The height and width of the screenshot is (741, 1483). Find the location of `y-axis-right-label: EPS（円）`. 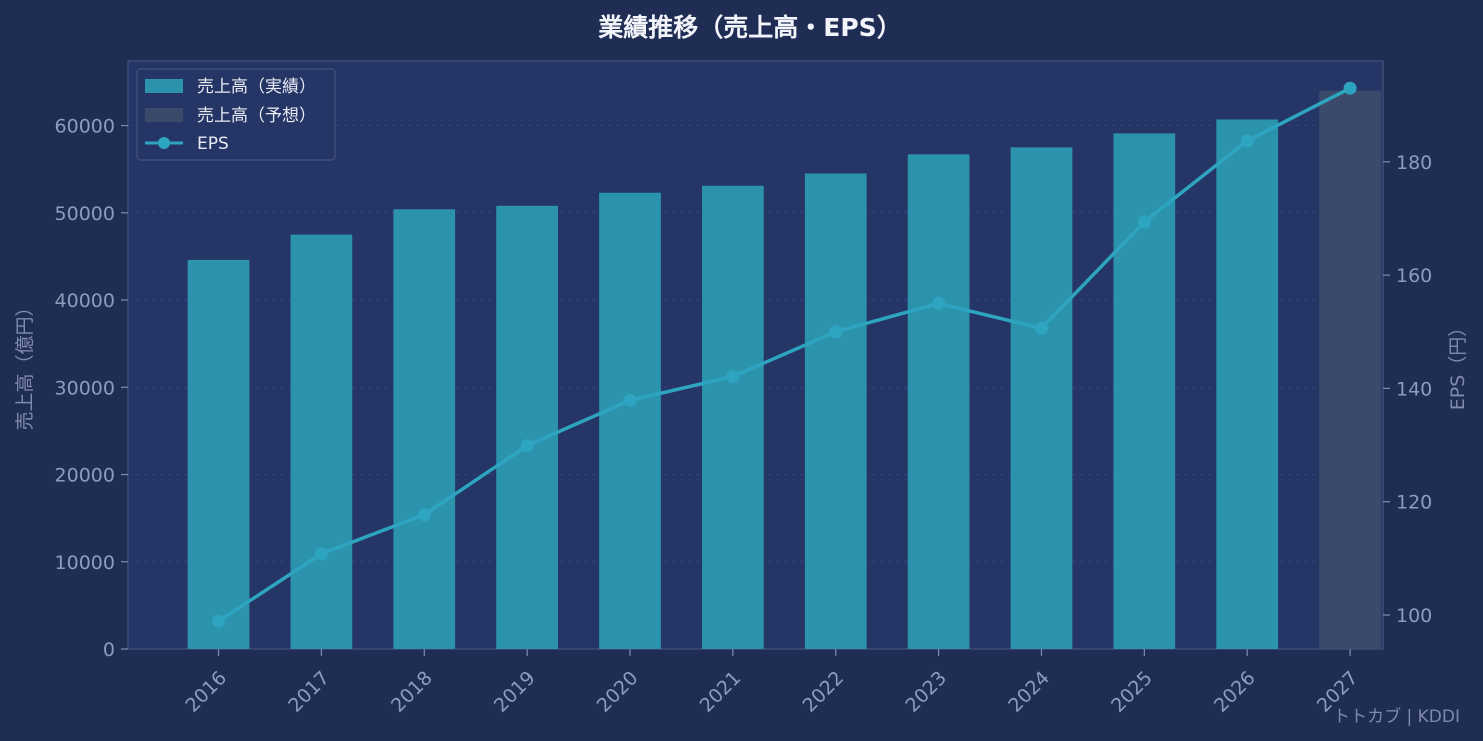

y-axis-right-label: EPS（円） is located at coordinates (1458, 364).